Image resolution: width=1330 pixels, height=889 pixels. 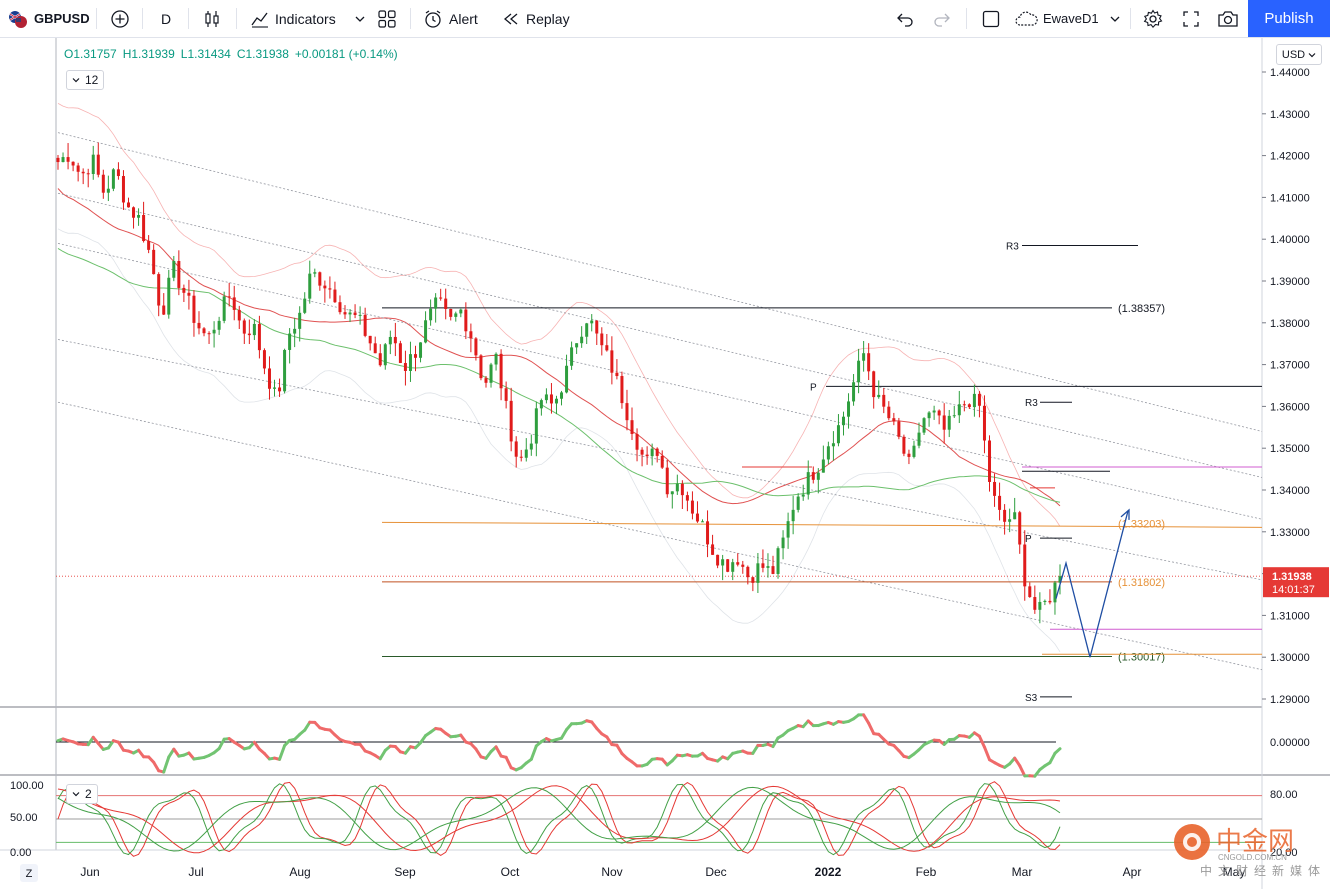 I want to click on symbol-search: GBPUSD, so click(x=49, y=18).